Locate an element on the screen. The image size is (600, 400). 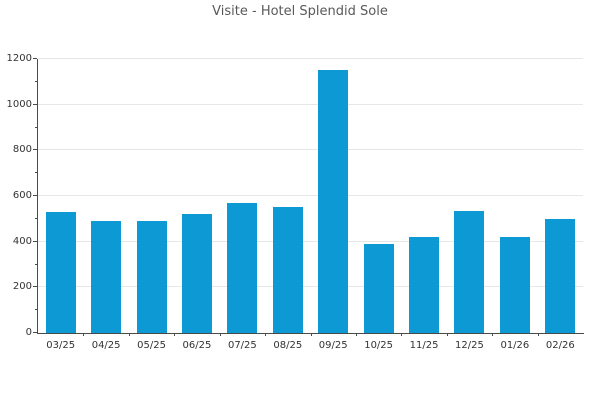
x-tick-label: 12/25 is located at coordinates (469, 345).